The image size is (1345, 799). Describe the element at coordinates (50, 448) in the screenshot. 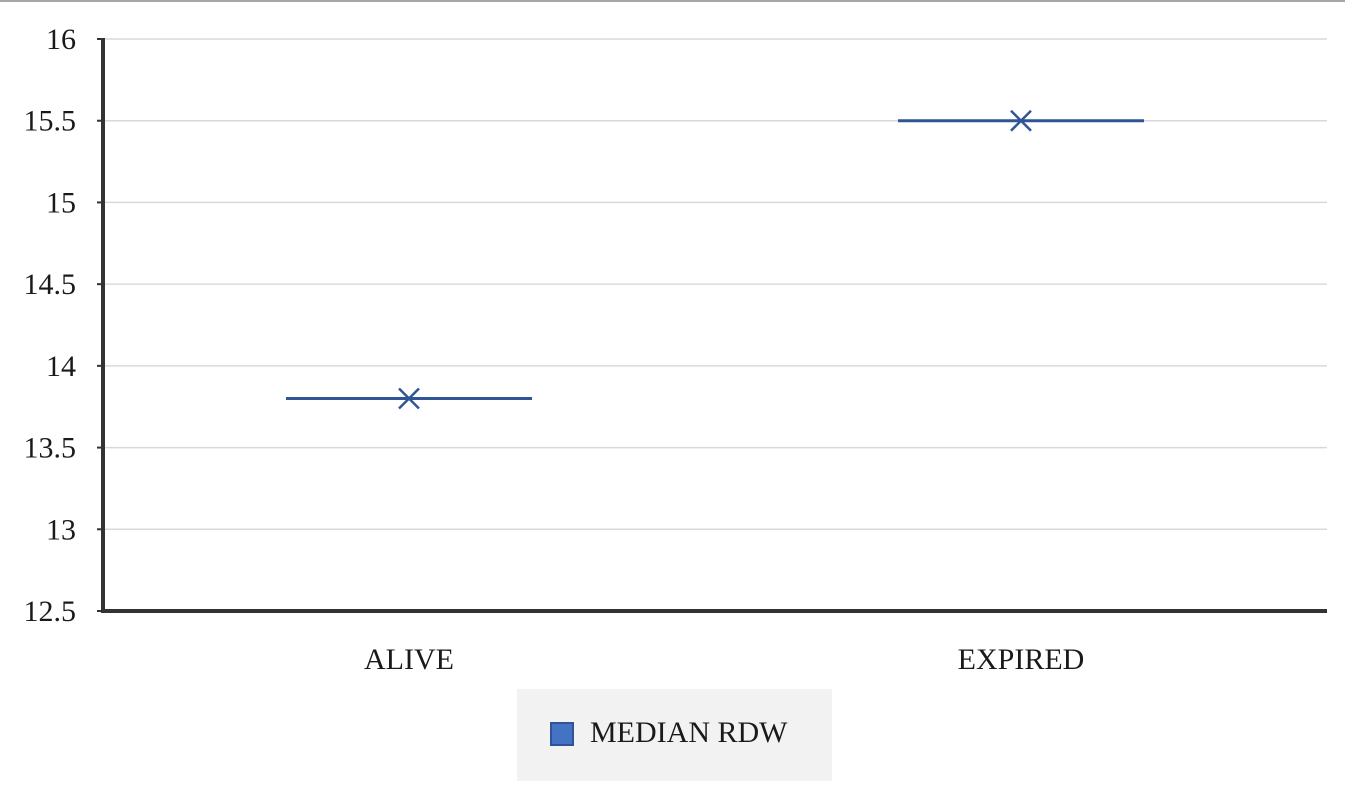

I see `y-tick-label: 13.5` at that location.